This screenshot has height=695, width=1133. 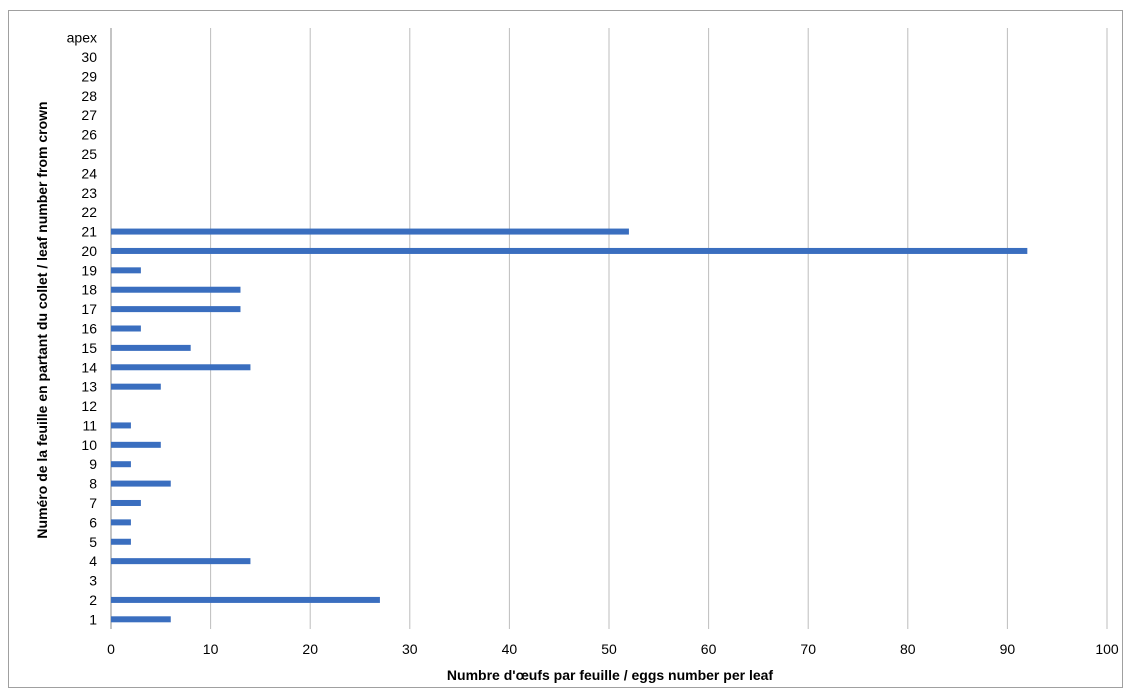 I want to click on x-tick-label: 30, so click(x=410, y=649).